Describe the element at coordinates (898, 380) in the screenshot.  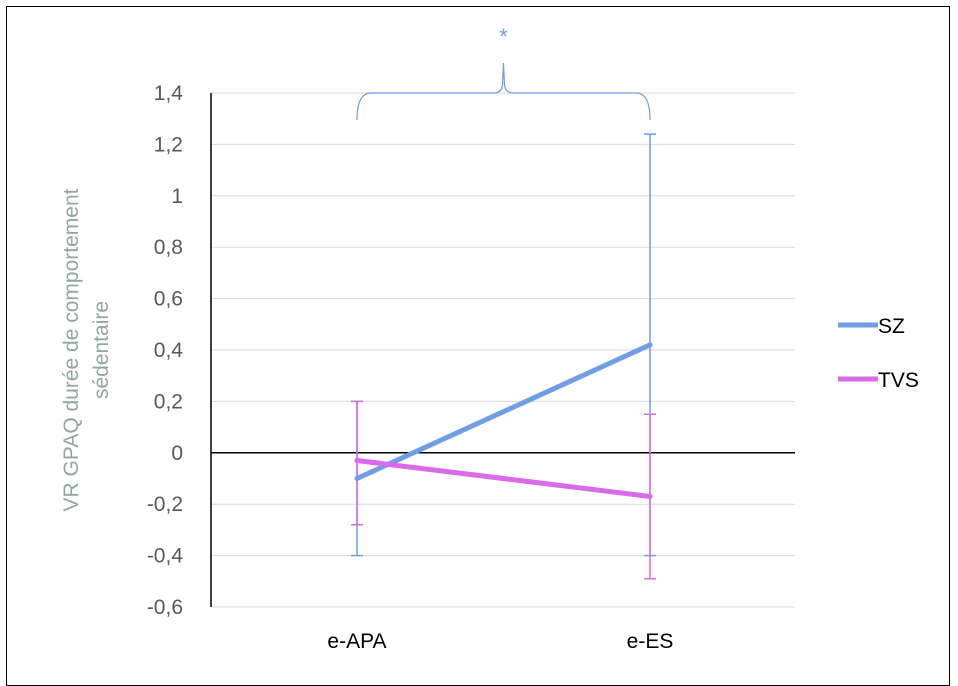
I see `legend-label-TVS: TVS` at that location.